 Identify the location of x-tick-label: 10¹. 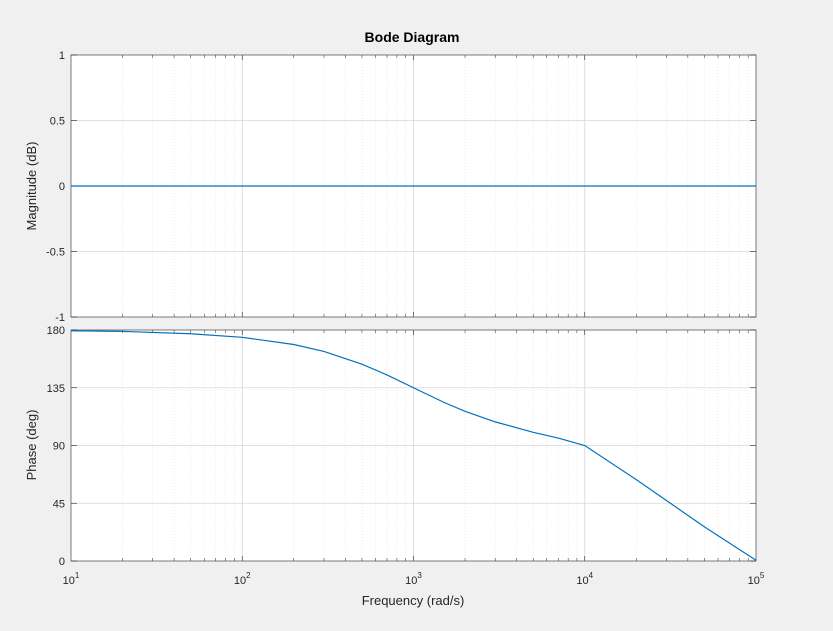
(71, 579).